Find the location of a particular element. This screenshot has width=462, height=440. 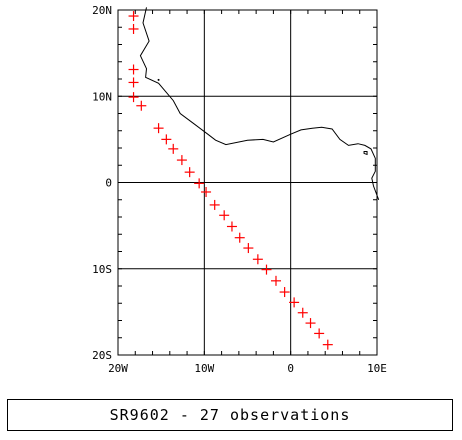

lat-tick-label: 0 is located at coordinates (108, 183).